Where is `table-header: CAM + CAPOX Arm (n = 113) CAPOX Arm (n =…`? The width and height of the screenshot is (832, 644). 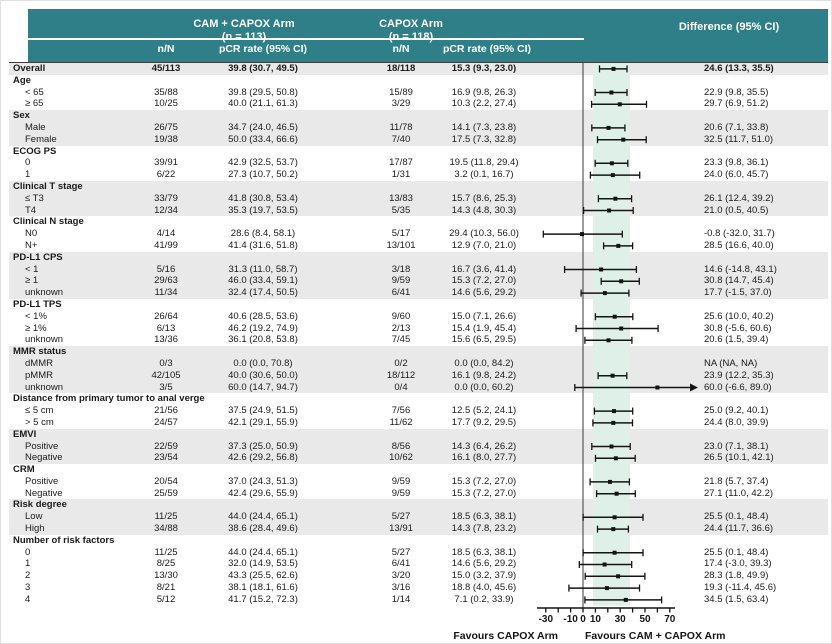
table-header: CAM + CAPOX Arm (n = 113) CAPOX Arm (n =… is located at coordinates (428, 35).